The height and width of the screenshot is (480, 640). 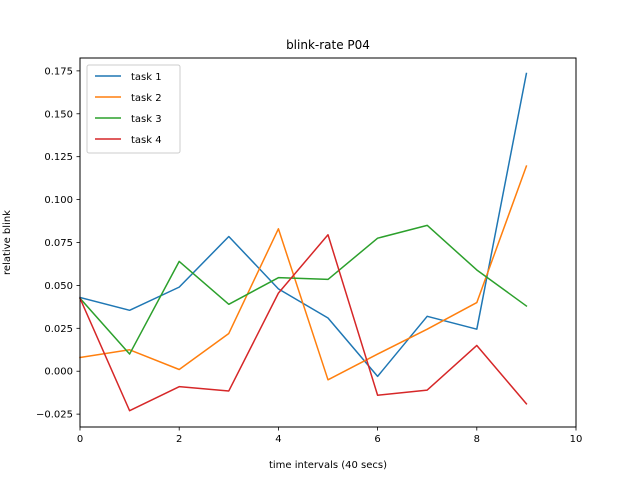 What do you see at coordinates (477, 439) in the screenshot?
I see `x-tick-label: 8` at bounding box center [477, 439].